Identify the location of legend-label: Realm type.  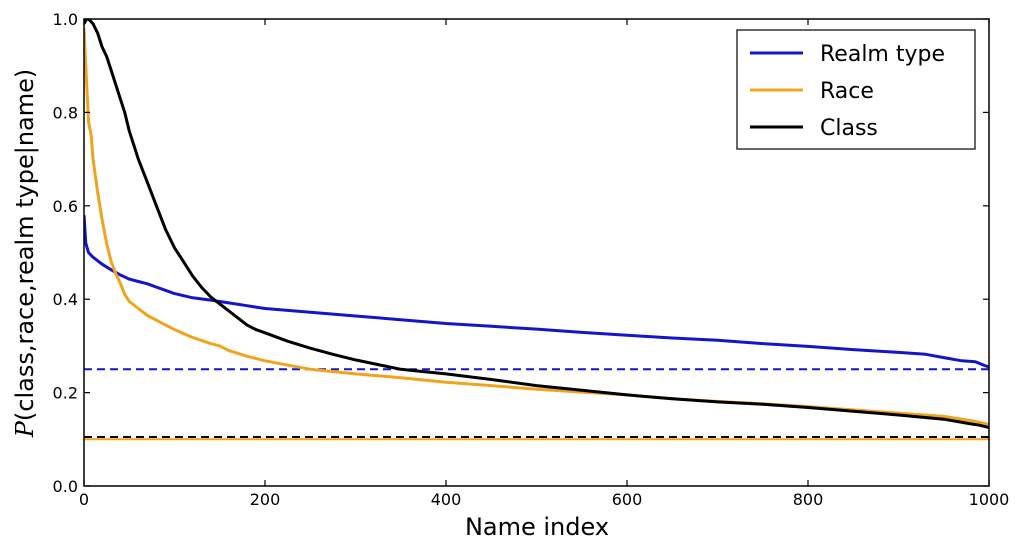
(882, 54).